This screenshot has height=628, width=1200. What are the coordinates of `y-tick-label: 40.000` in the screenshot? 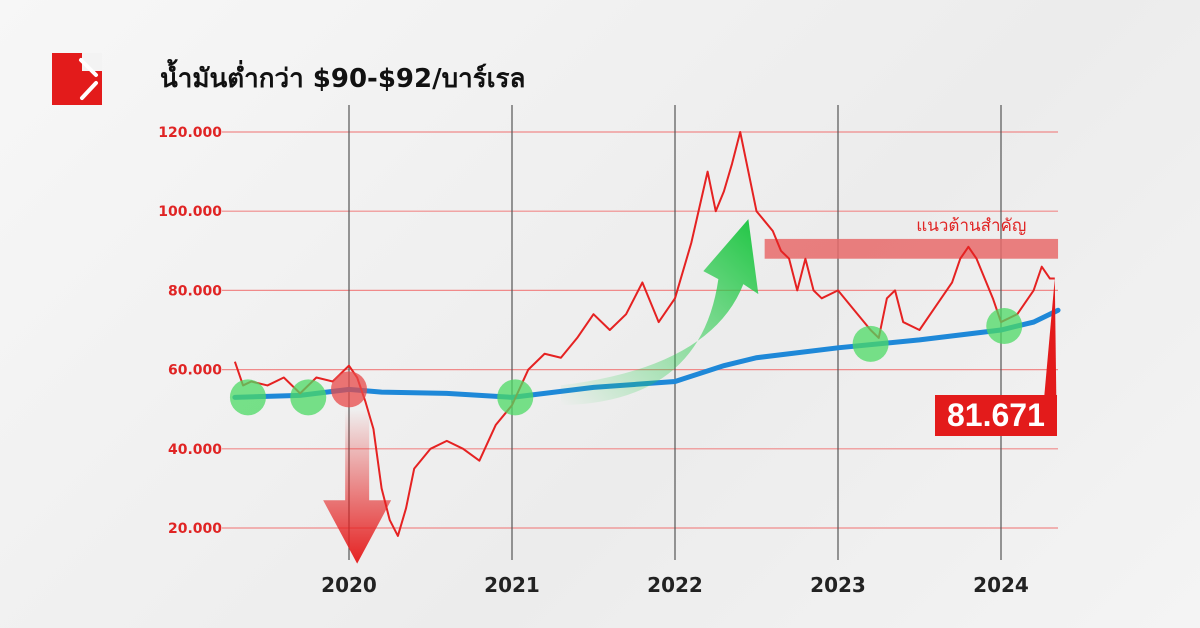 It's located at (195, 450).